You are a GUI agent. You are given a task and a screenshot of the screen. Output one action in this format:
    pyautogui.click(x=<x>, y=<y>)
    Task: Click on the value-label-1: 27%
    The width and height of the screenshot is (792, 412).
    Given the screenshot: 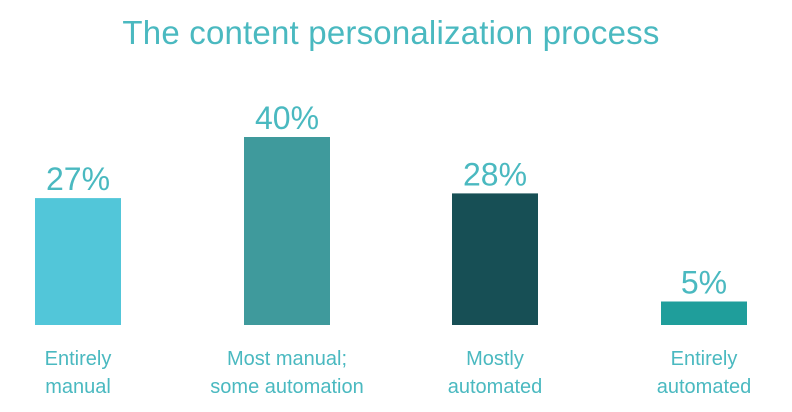 What is the action you would take?
    pyautogui.click(x=78, y=179)
    